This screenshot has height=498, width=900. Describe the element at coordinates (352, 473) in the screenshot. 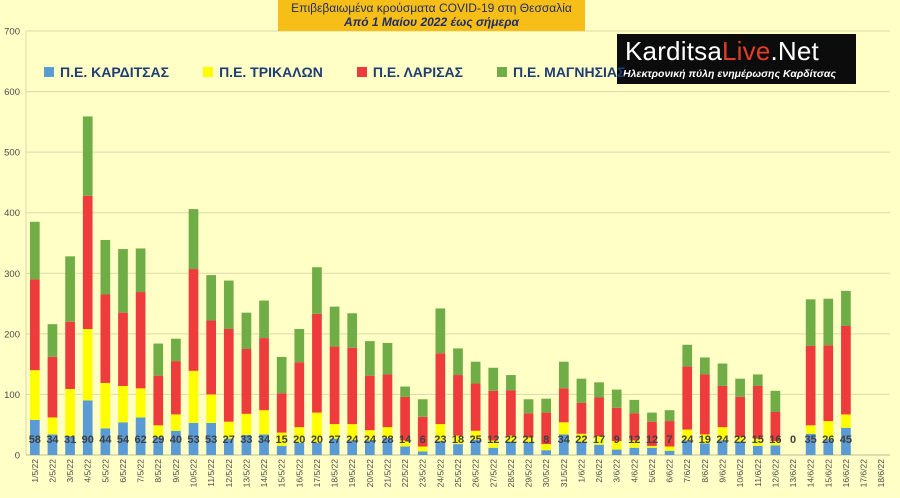

I see `x-tick-label: 19/5/22` at that location.